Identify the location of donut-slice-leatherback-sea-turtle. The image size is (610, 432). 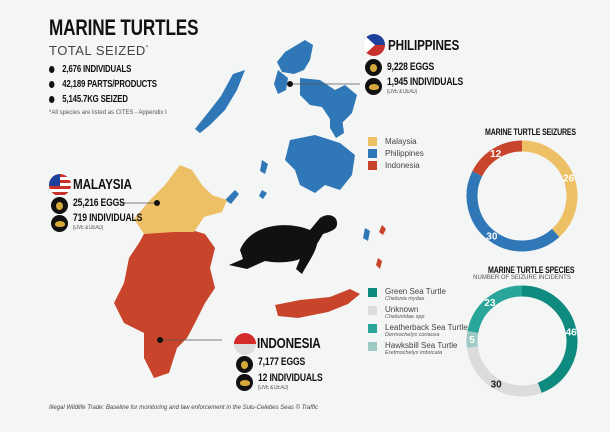
(495, 309).